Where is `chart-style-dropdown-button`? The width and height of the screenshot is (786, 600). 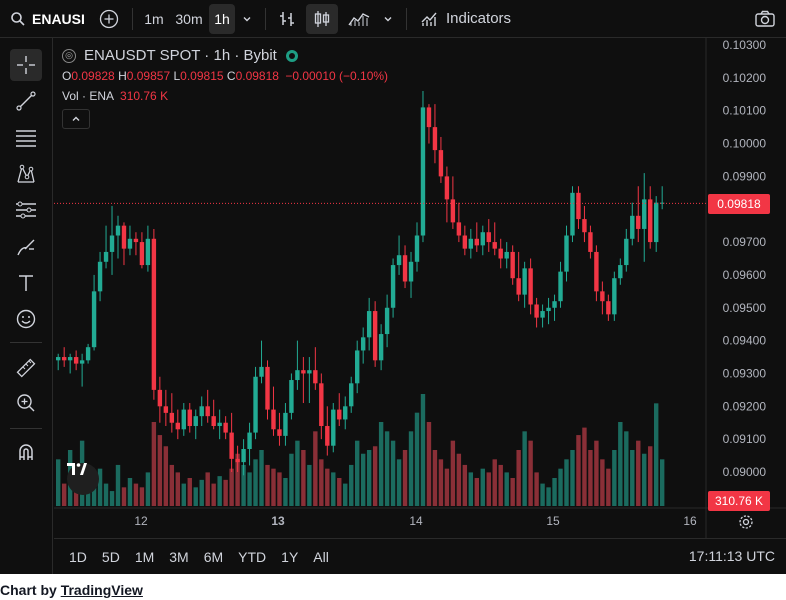
chart-style-dropdown-button is located at coordinates (388, 19).